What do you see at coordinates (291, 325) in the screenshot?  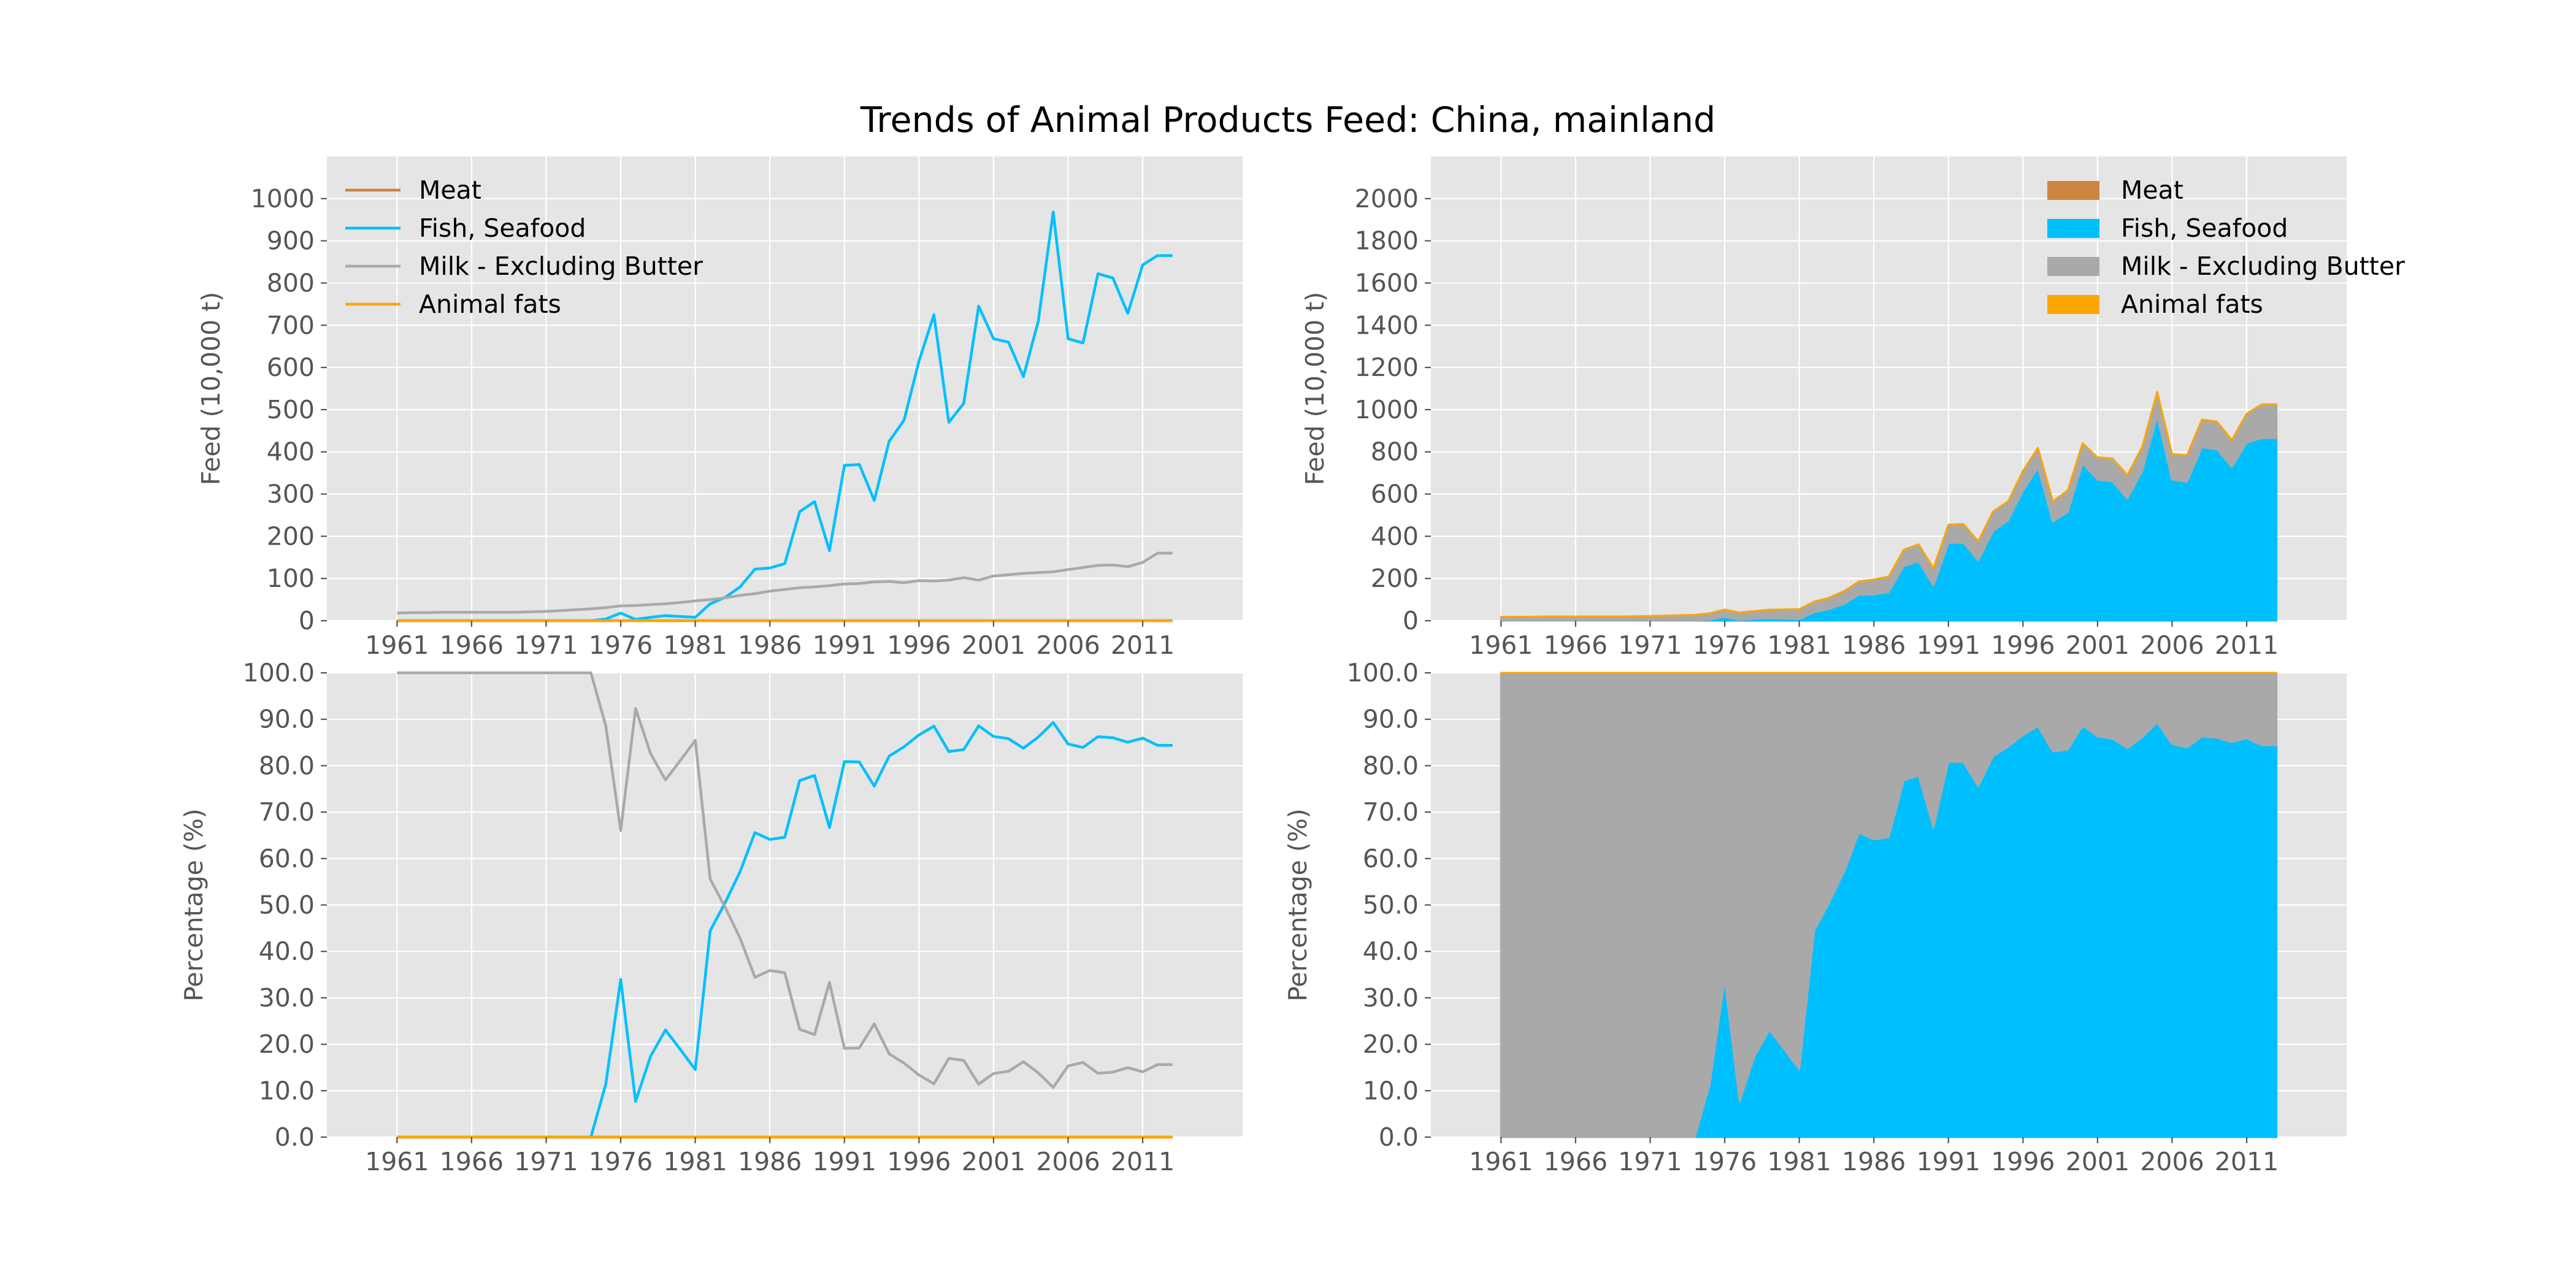 I see `y-tick-label: 700` at bounding box center [291, 325].